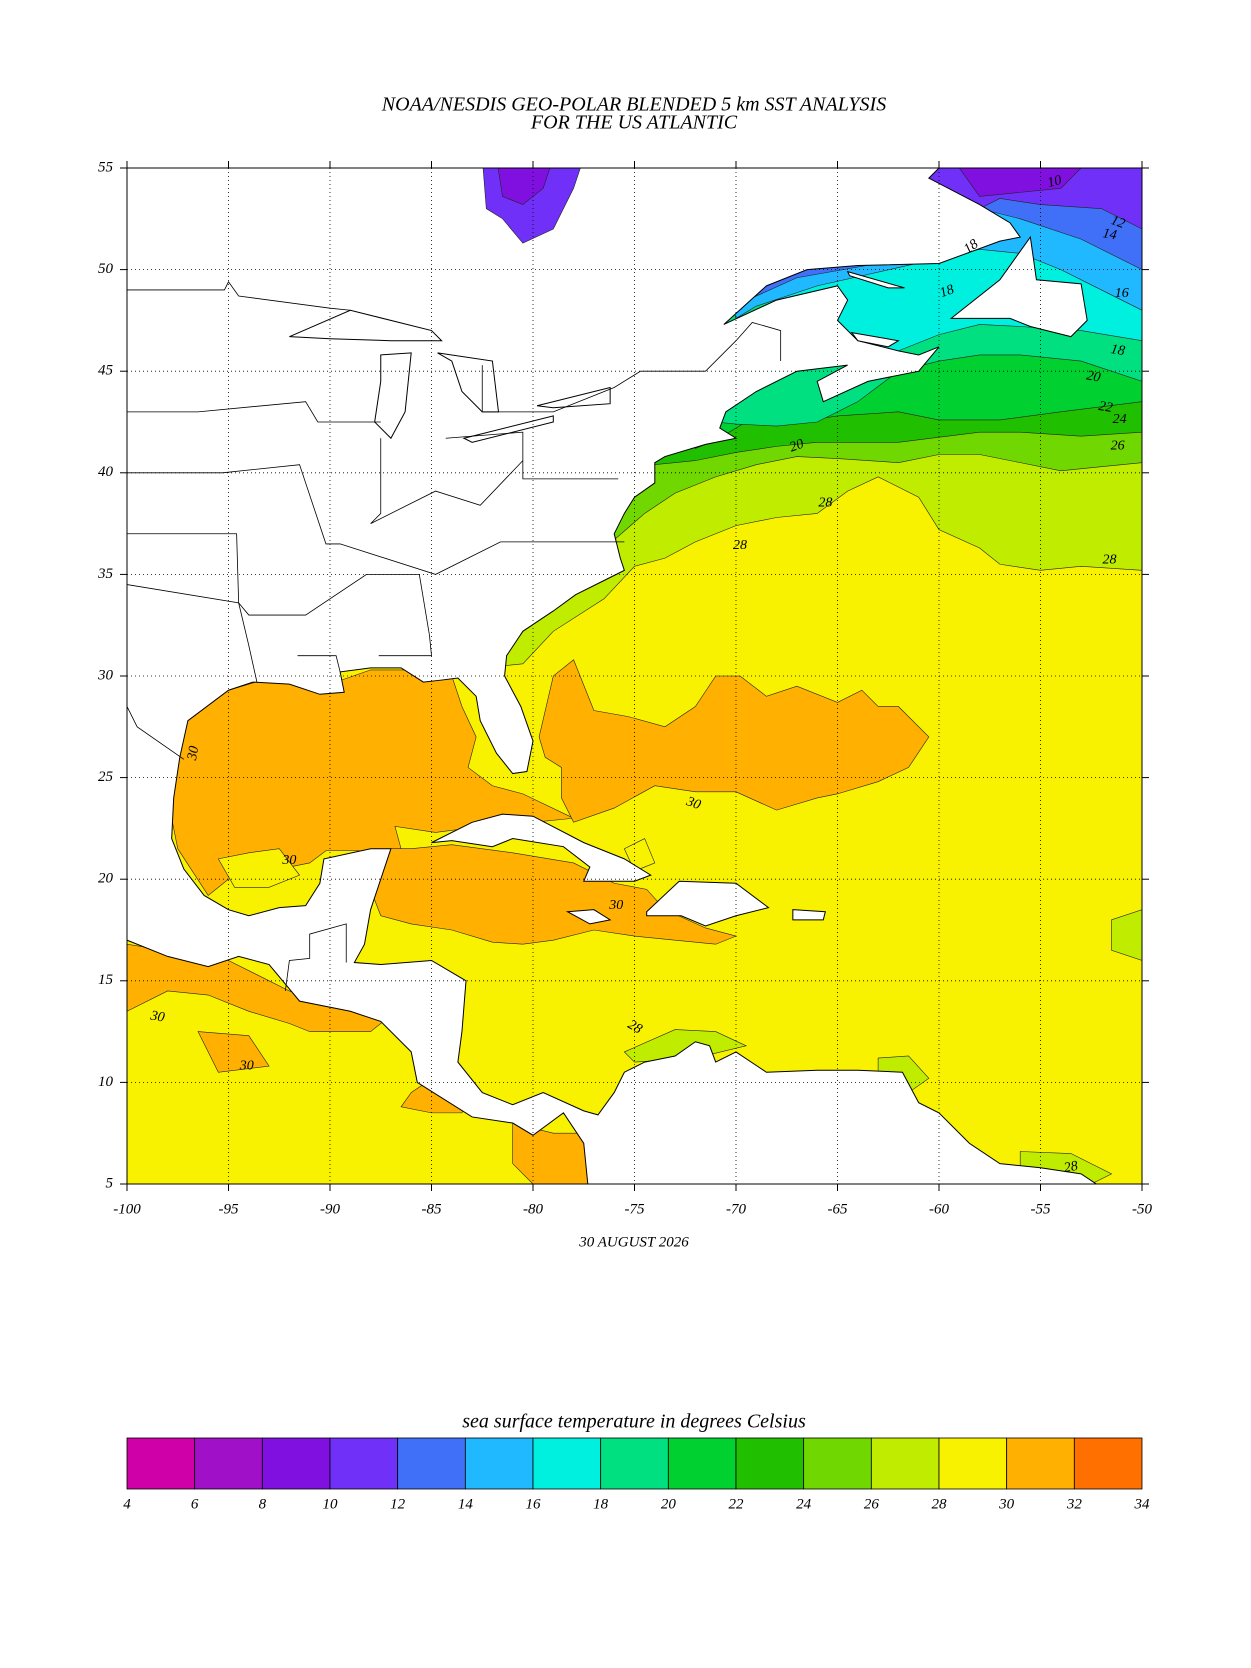 The image size is (1251, 1668). Describe the element at coordinates (106, 777) in the screenshot. I see `y-tick-label: 25` at that location.